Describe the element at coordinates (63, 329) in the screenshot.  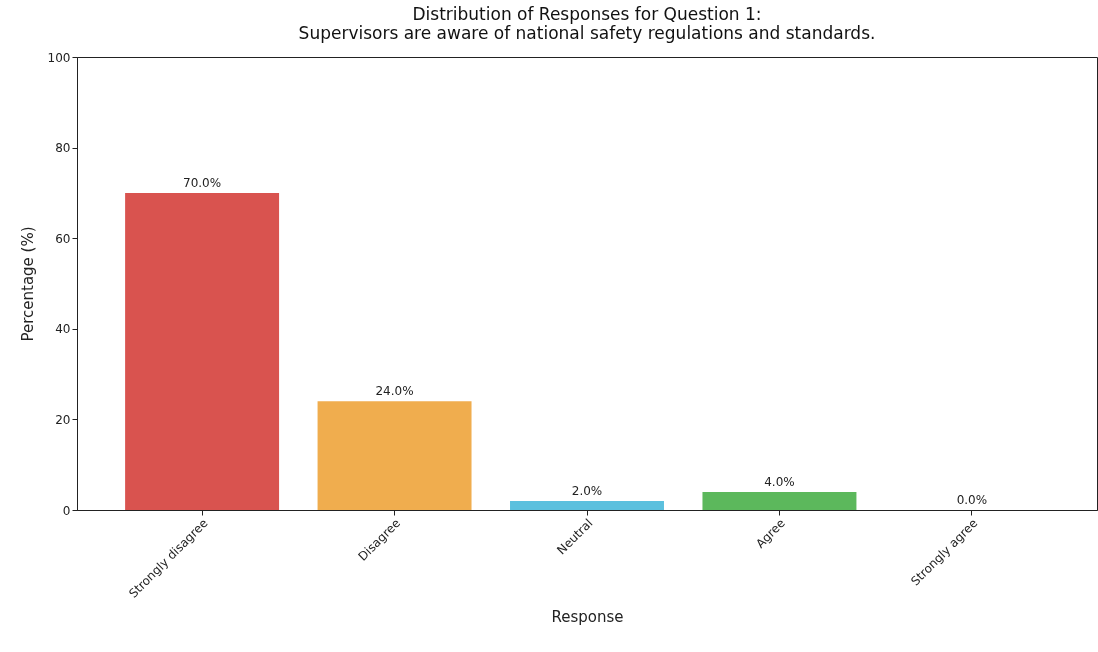
I see `y-tick-label: 40` at that location.